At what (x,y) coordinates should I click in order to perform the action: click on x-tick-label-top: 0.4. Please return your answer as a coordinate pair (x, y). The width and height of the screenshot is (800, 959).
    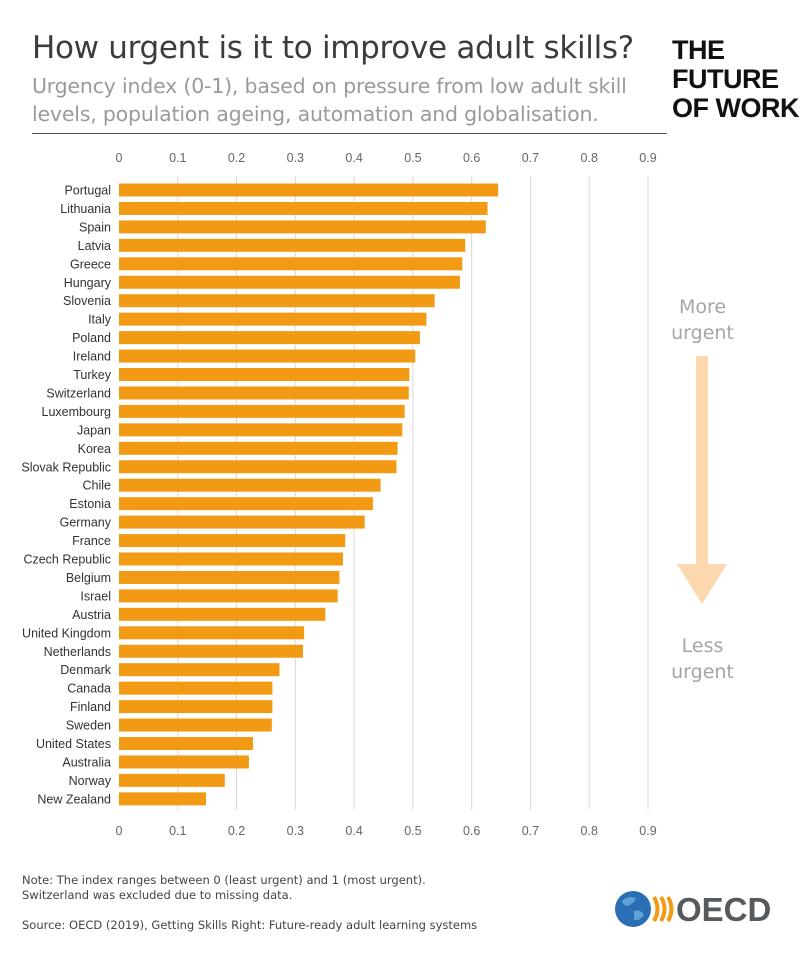
    Looking at the image, I should click on (353, 158).